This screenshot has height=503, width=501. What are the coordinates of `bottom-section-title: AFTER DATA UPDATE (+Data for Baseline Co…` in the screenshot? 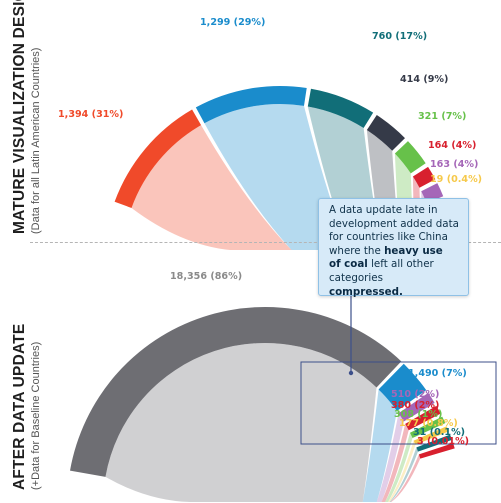 It's located at (26, 406).